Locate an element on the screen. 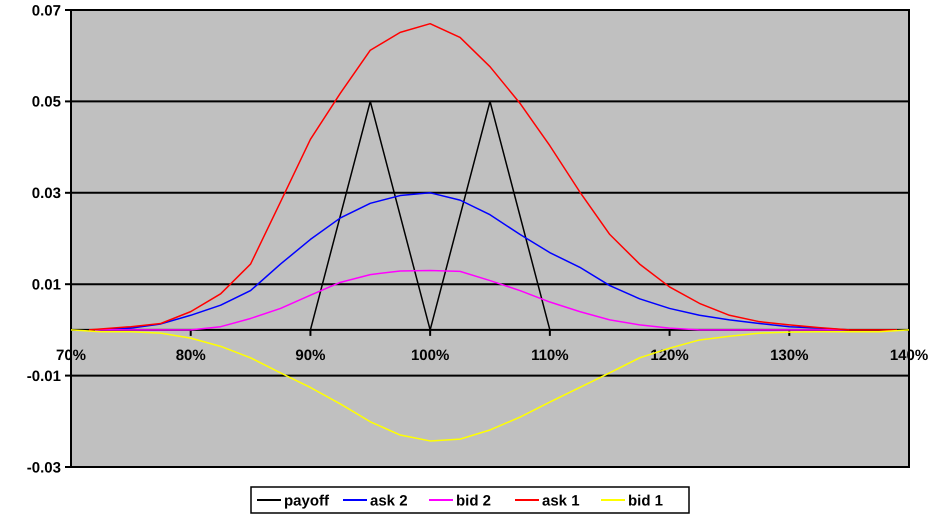 This screenshot has width=940, height=527. x-tick-label: 90% is located at coordinates (310, 355).